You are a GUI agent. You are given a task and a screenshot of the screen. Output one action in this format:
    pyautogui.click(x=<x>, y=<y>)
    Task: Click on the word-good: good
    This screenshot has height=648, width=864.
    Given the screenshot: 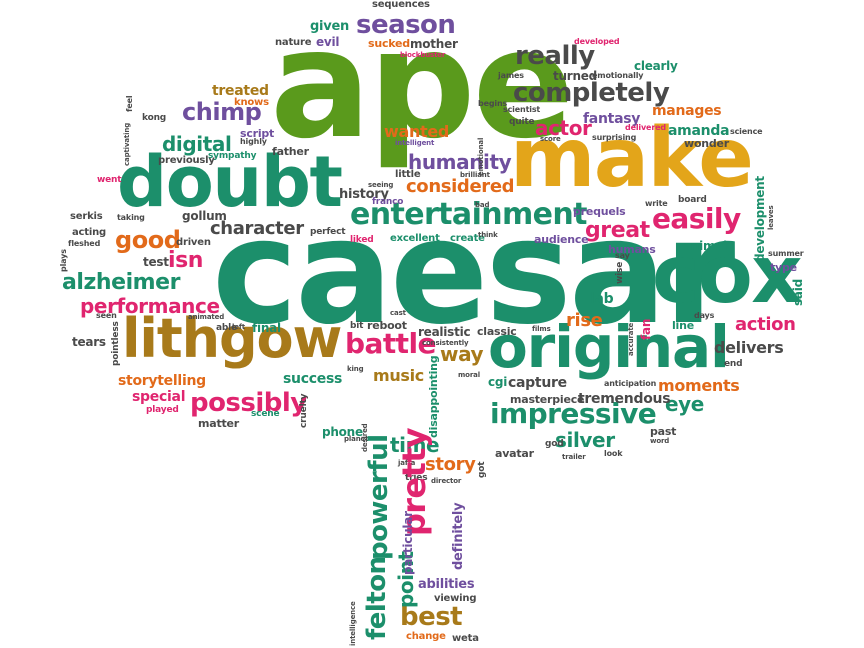 What is the action you would take?
    pyautogui.click(x=148, y=240)
    